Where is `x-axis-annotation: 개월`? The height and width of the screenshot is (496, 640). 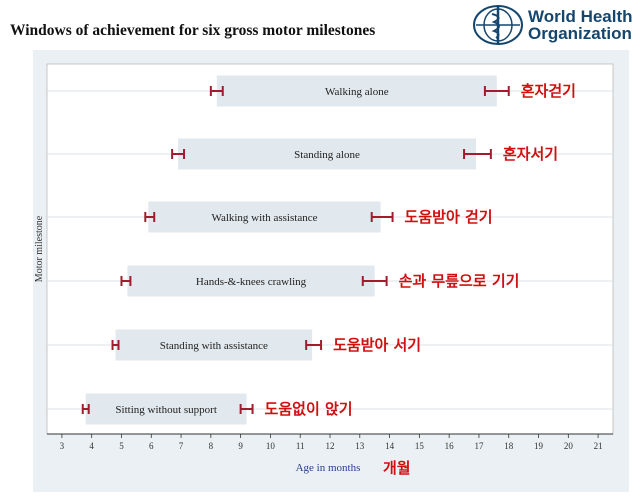 x-axis-annotation: 개월 is located at coordinates (397, 468).